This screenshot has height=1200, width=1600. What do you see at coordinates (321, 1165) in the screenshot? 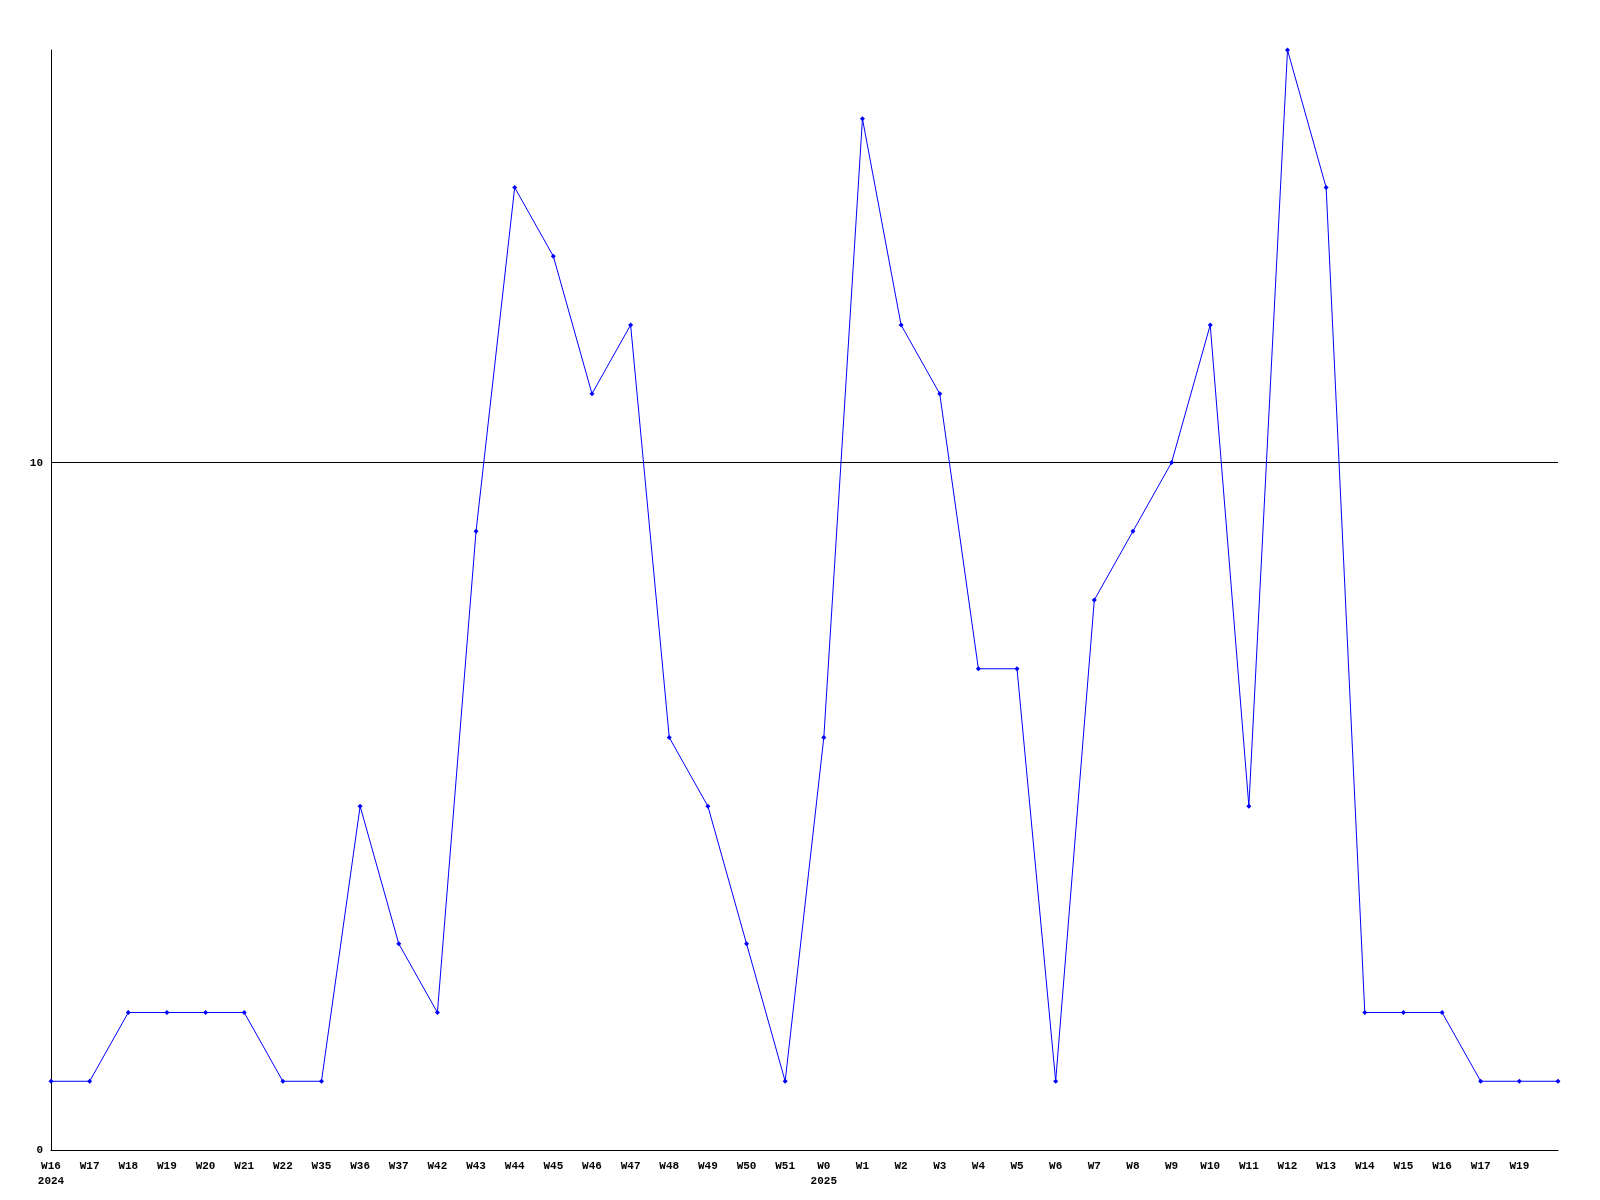
I see `x-tick-label: W35` at bounding box center [321, 1165].